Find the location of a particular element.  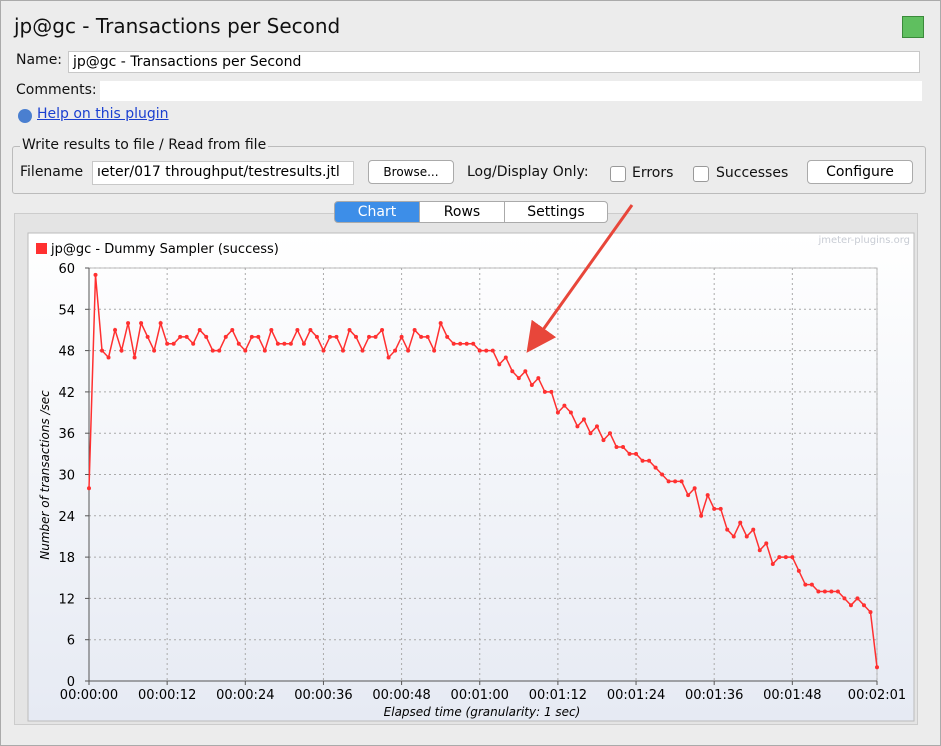

comments-label: Comments: is located at coordinates (56, 90).